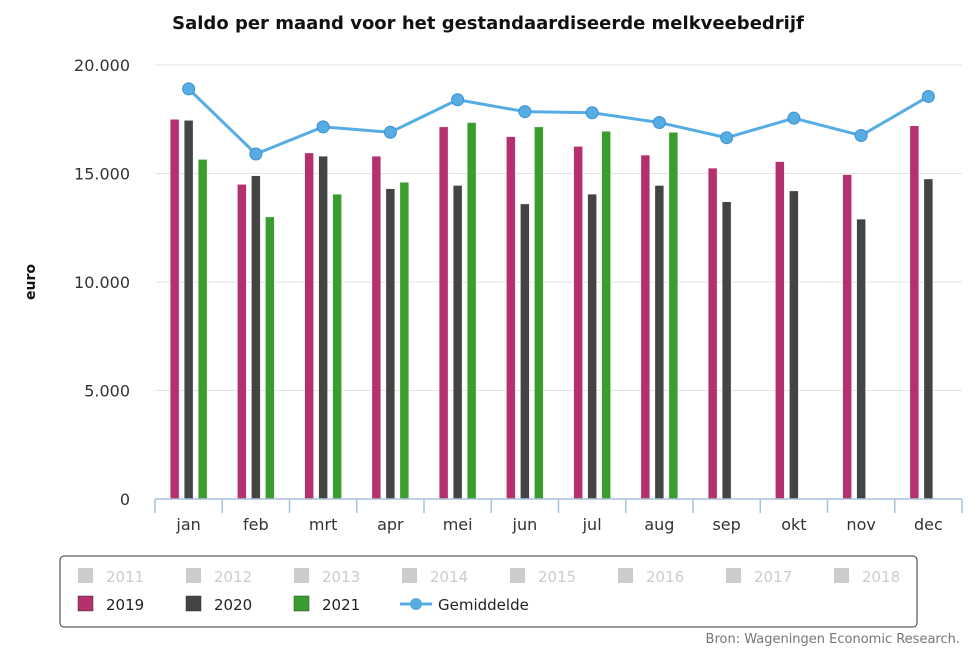  What do you see at coordinates (833, 639) in the screenshot?
I see `source-credit: Bron: Wageningen Economic Research.` at bounding box center [833, 639].